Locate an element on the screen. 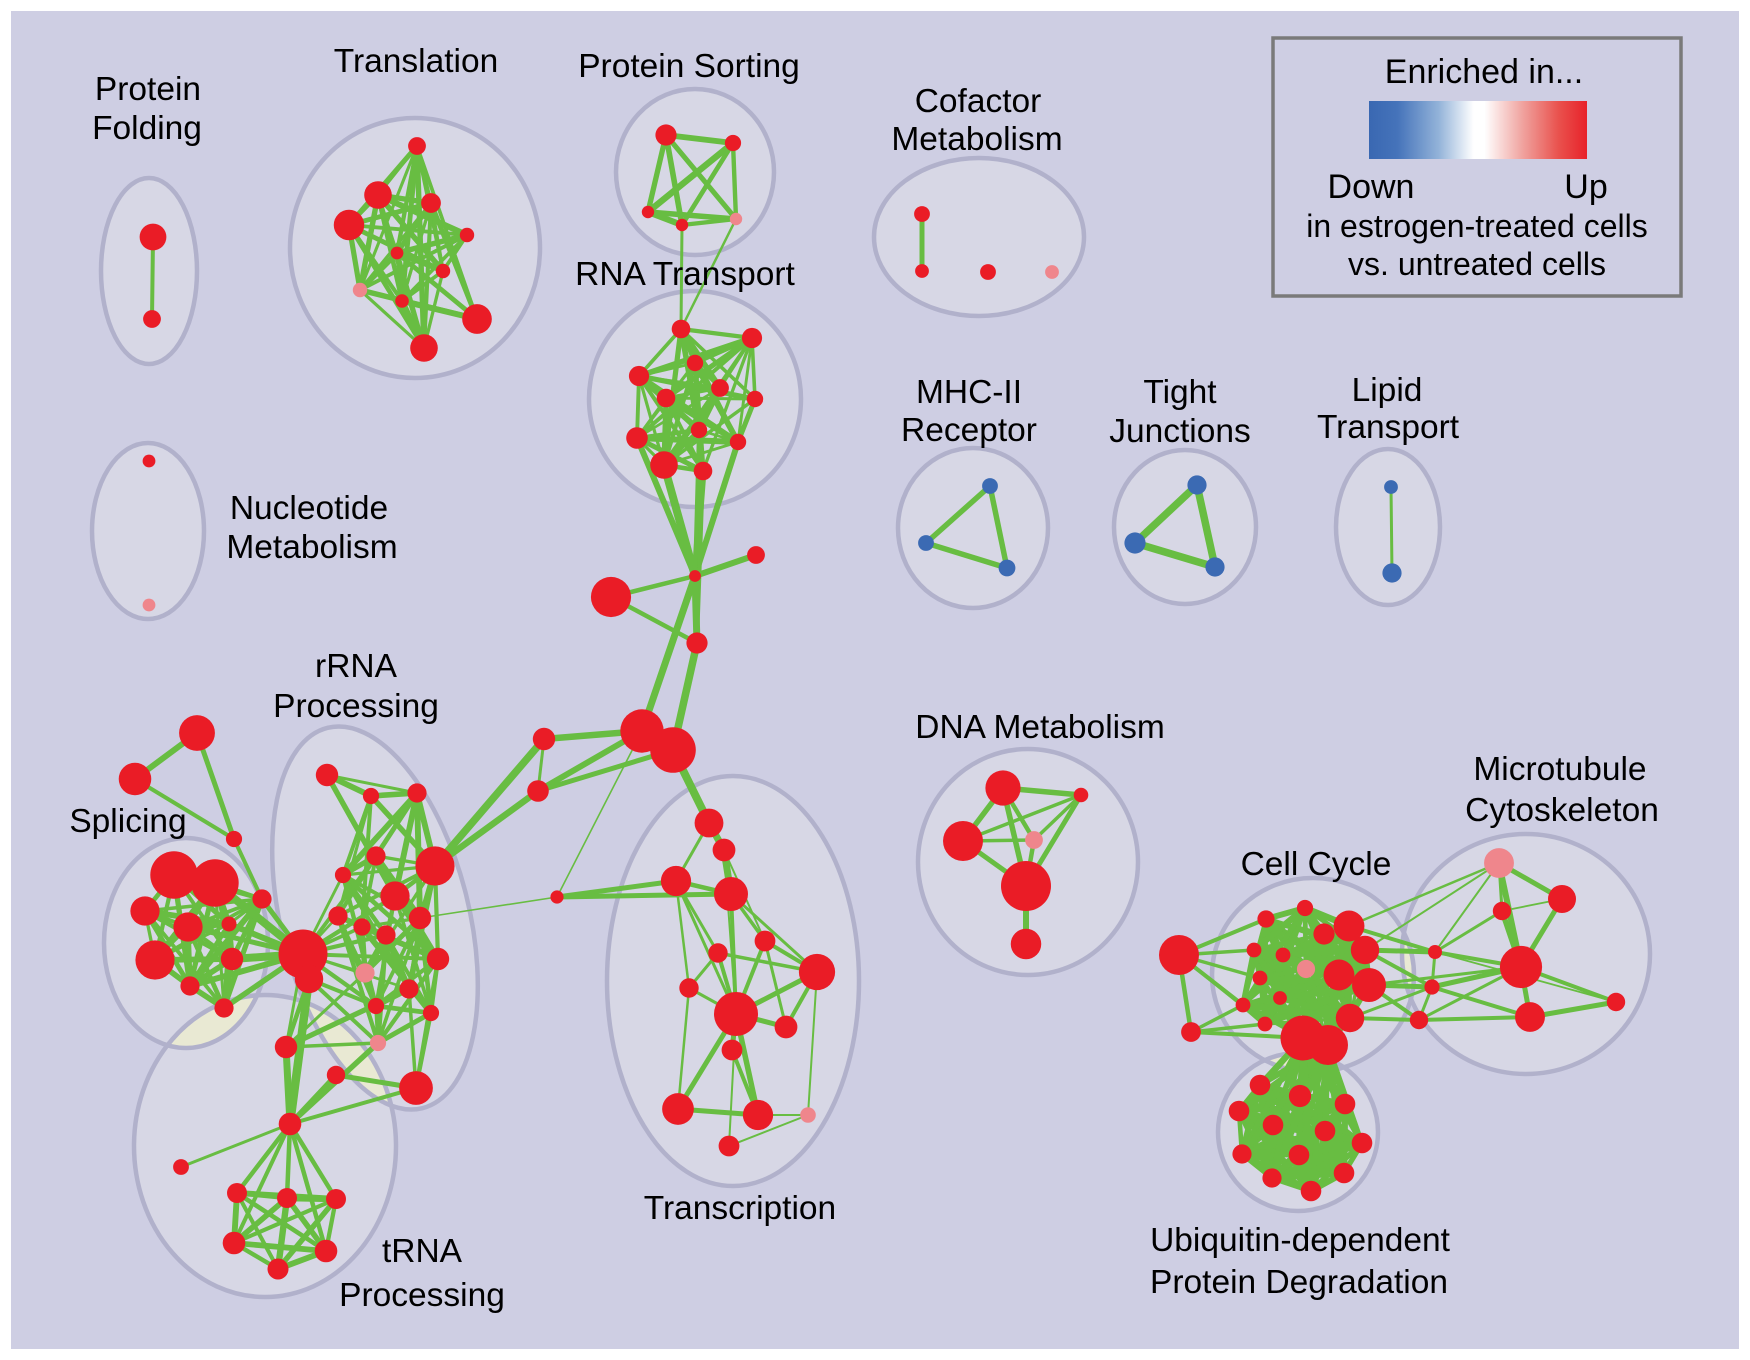 This screenshot has width=1750, height=1360. svg-text: Lipid is located at coordinates (1387, 390).